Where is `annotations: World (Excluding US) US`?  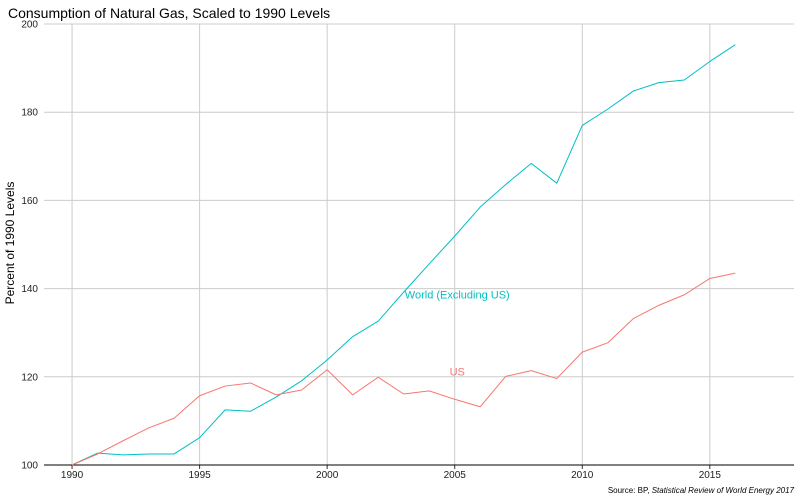
annotations: World (Excluding US) US is located at coordinates (457, 334).